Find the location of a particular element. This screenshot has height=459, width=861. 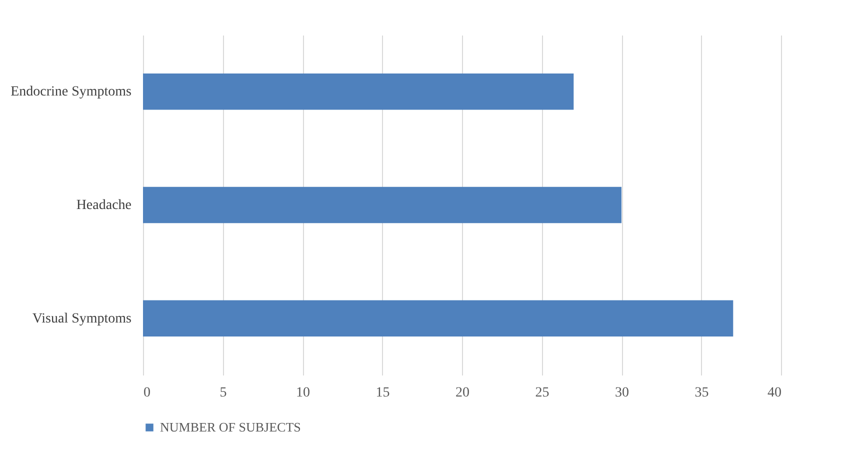

y-tick-label: Visual Symptoms is located at coordinates (82, 318).